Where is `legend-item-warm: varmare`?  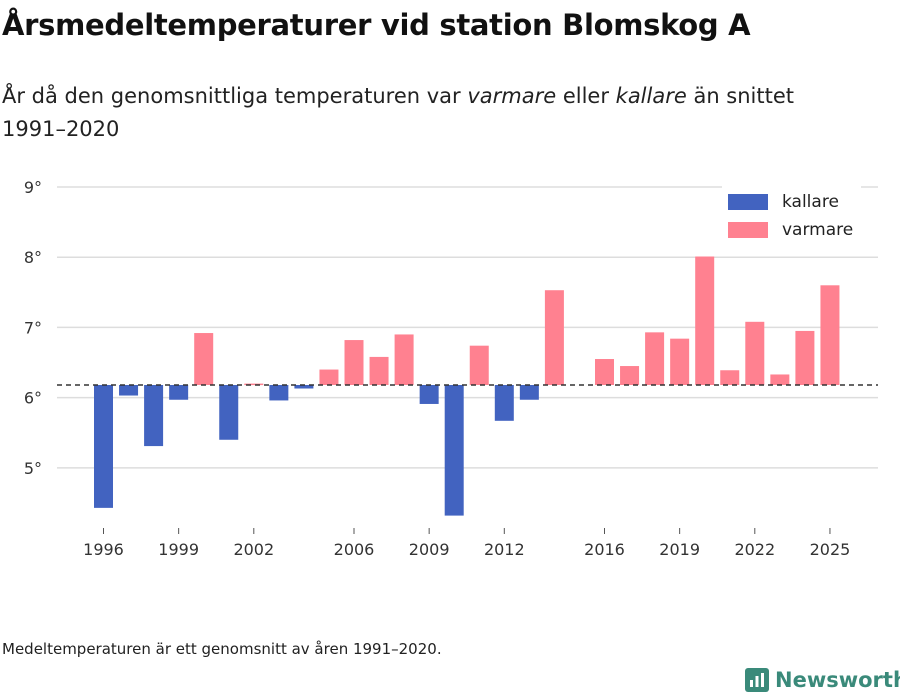 legend-item-warm: varmare is located at coordinates (790, 230).